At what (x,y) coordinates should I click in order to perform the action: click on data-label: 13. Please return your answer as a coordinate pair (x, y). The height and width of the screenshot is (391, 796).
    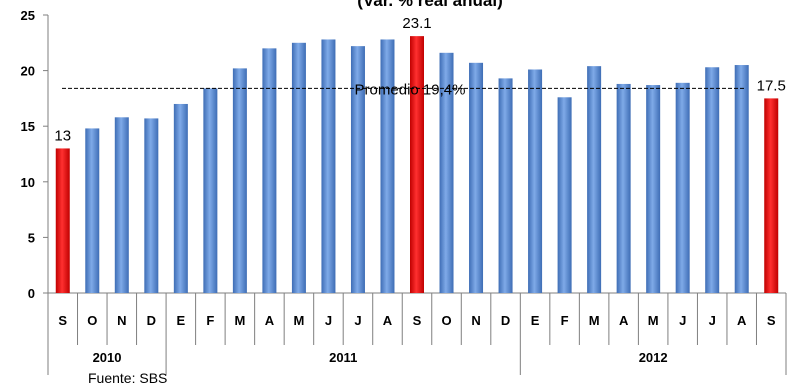
    Looking at the image, I should click on (62, 135).